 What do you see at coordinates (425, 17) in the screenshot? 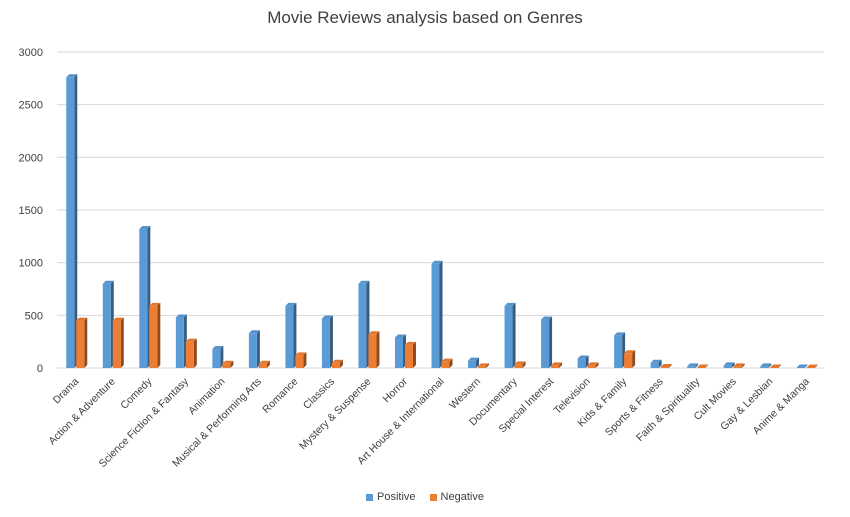
I see `chart-title: Movie Reviews analysis based on Genres` at bounding box center [425, 17].